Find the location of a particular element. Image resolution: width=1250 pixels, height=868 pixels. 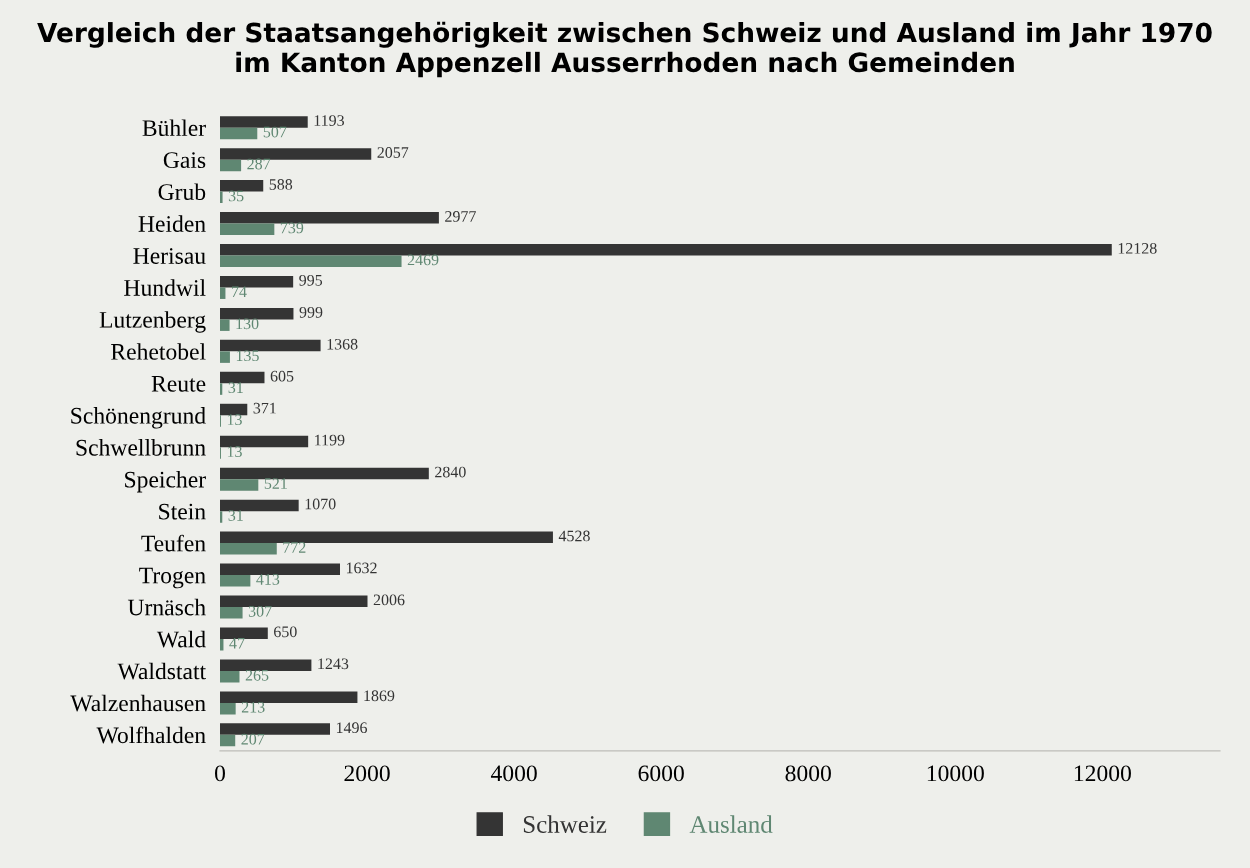

y-tick-label: Urnäsch is located at coordinates (166, 607).